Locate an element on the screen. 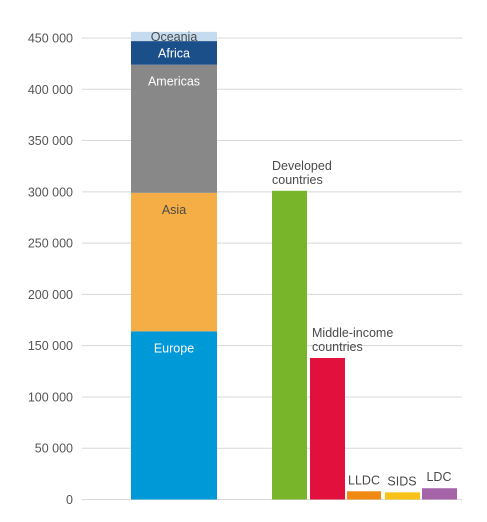  bar-lldc is located at coordinates (364, 495).